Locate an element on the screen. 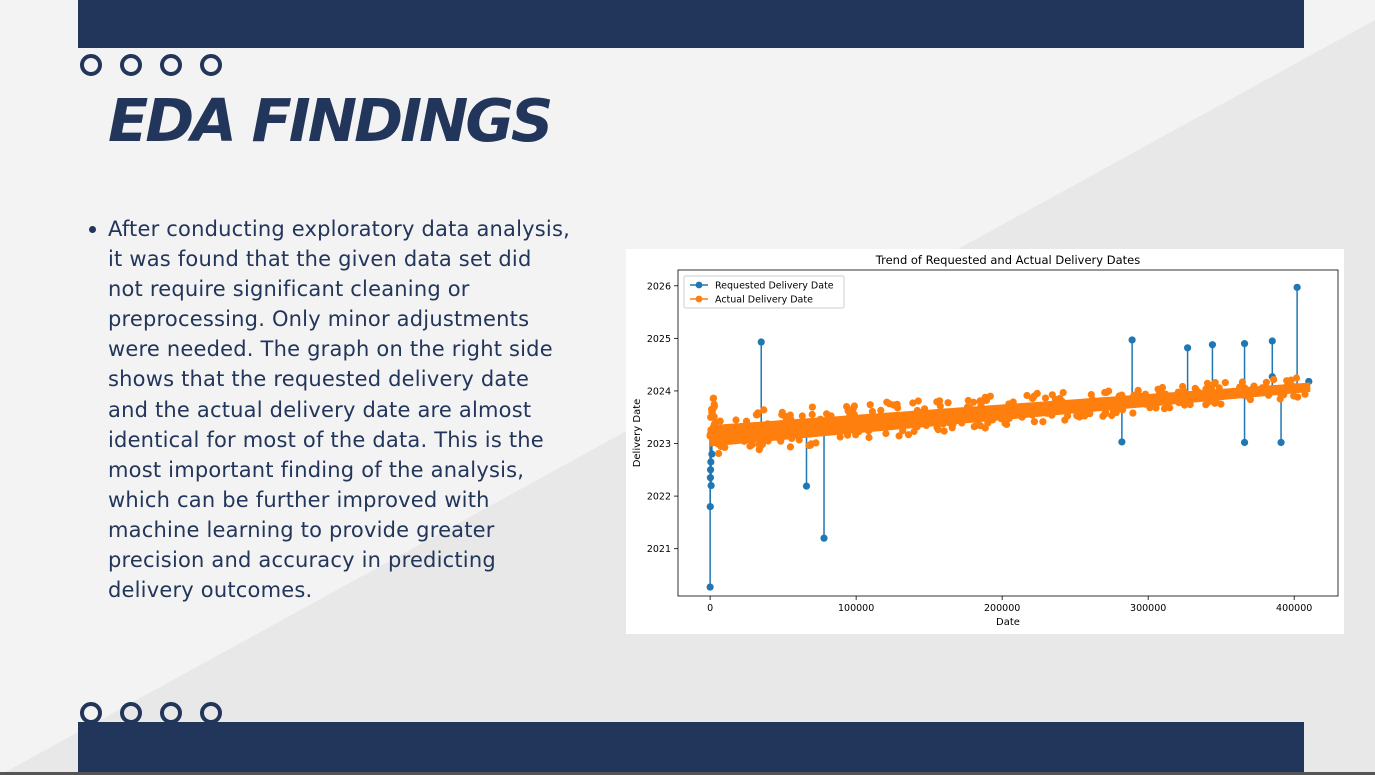 The image size is (1375, 775). legend-frame is located at coordinates (764, 292).